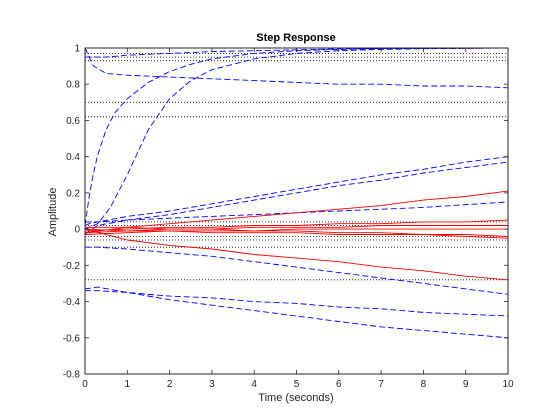 The height and width of the screenshot is (420, 560). Describe the element at coordinates (297, 384) in the screenshot. I see `x-tick-label-5: 5` at that location.